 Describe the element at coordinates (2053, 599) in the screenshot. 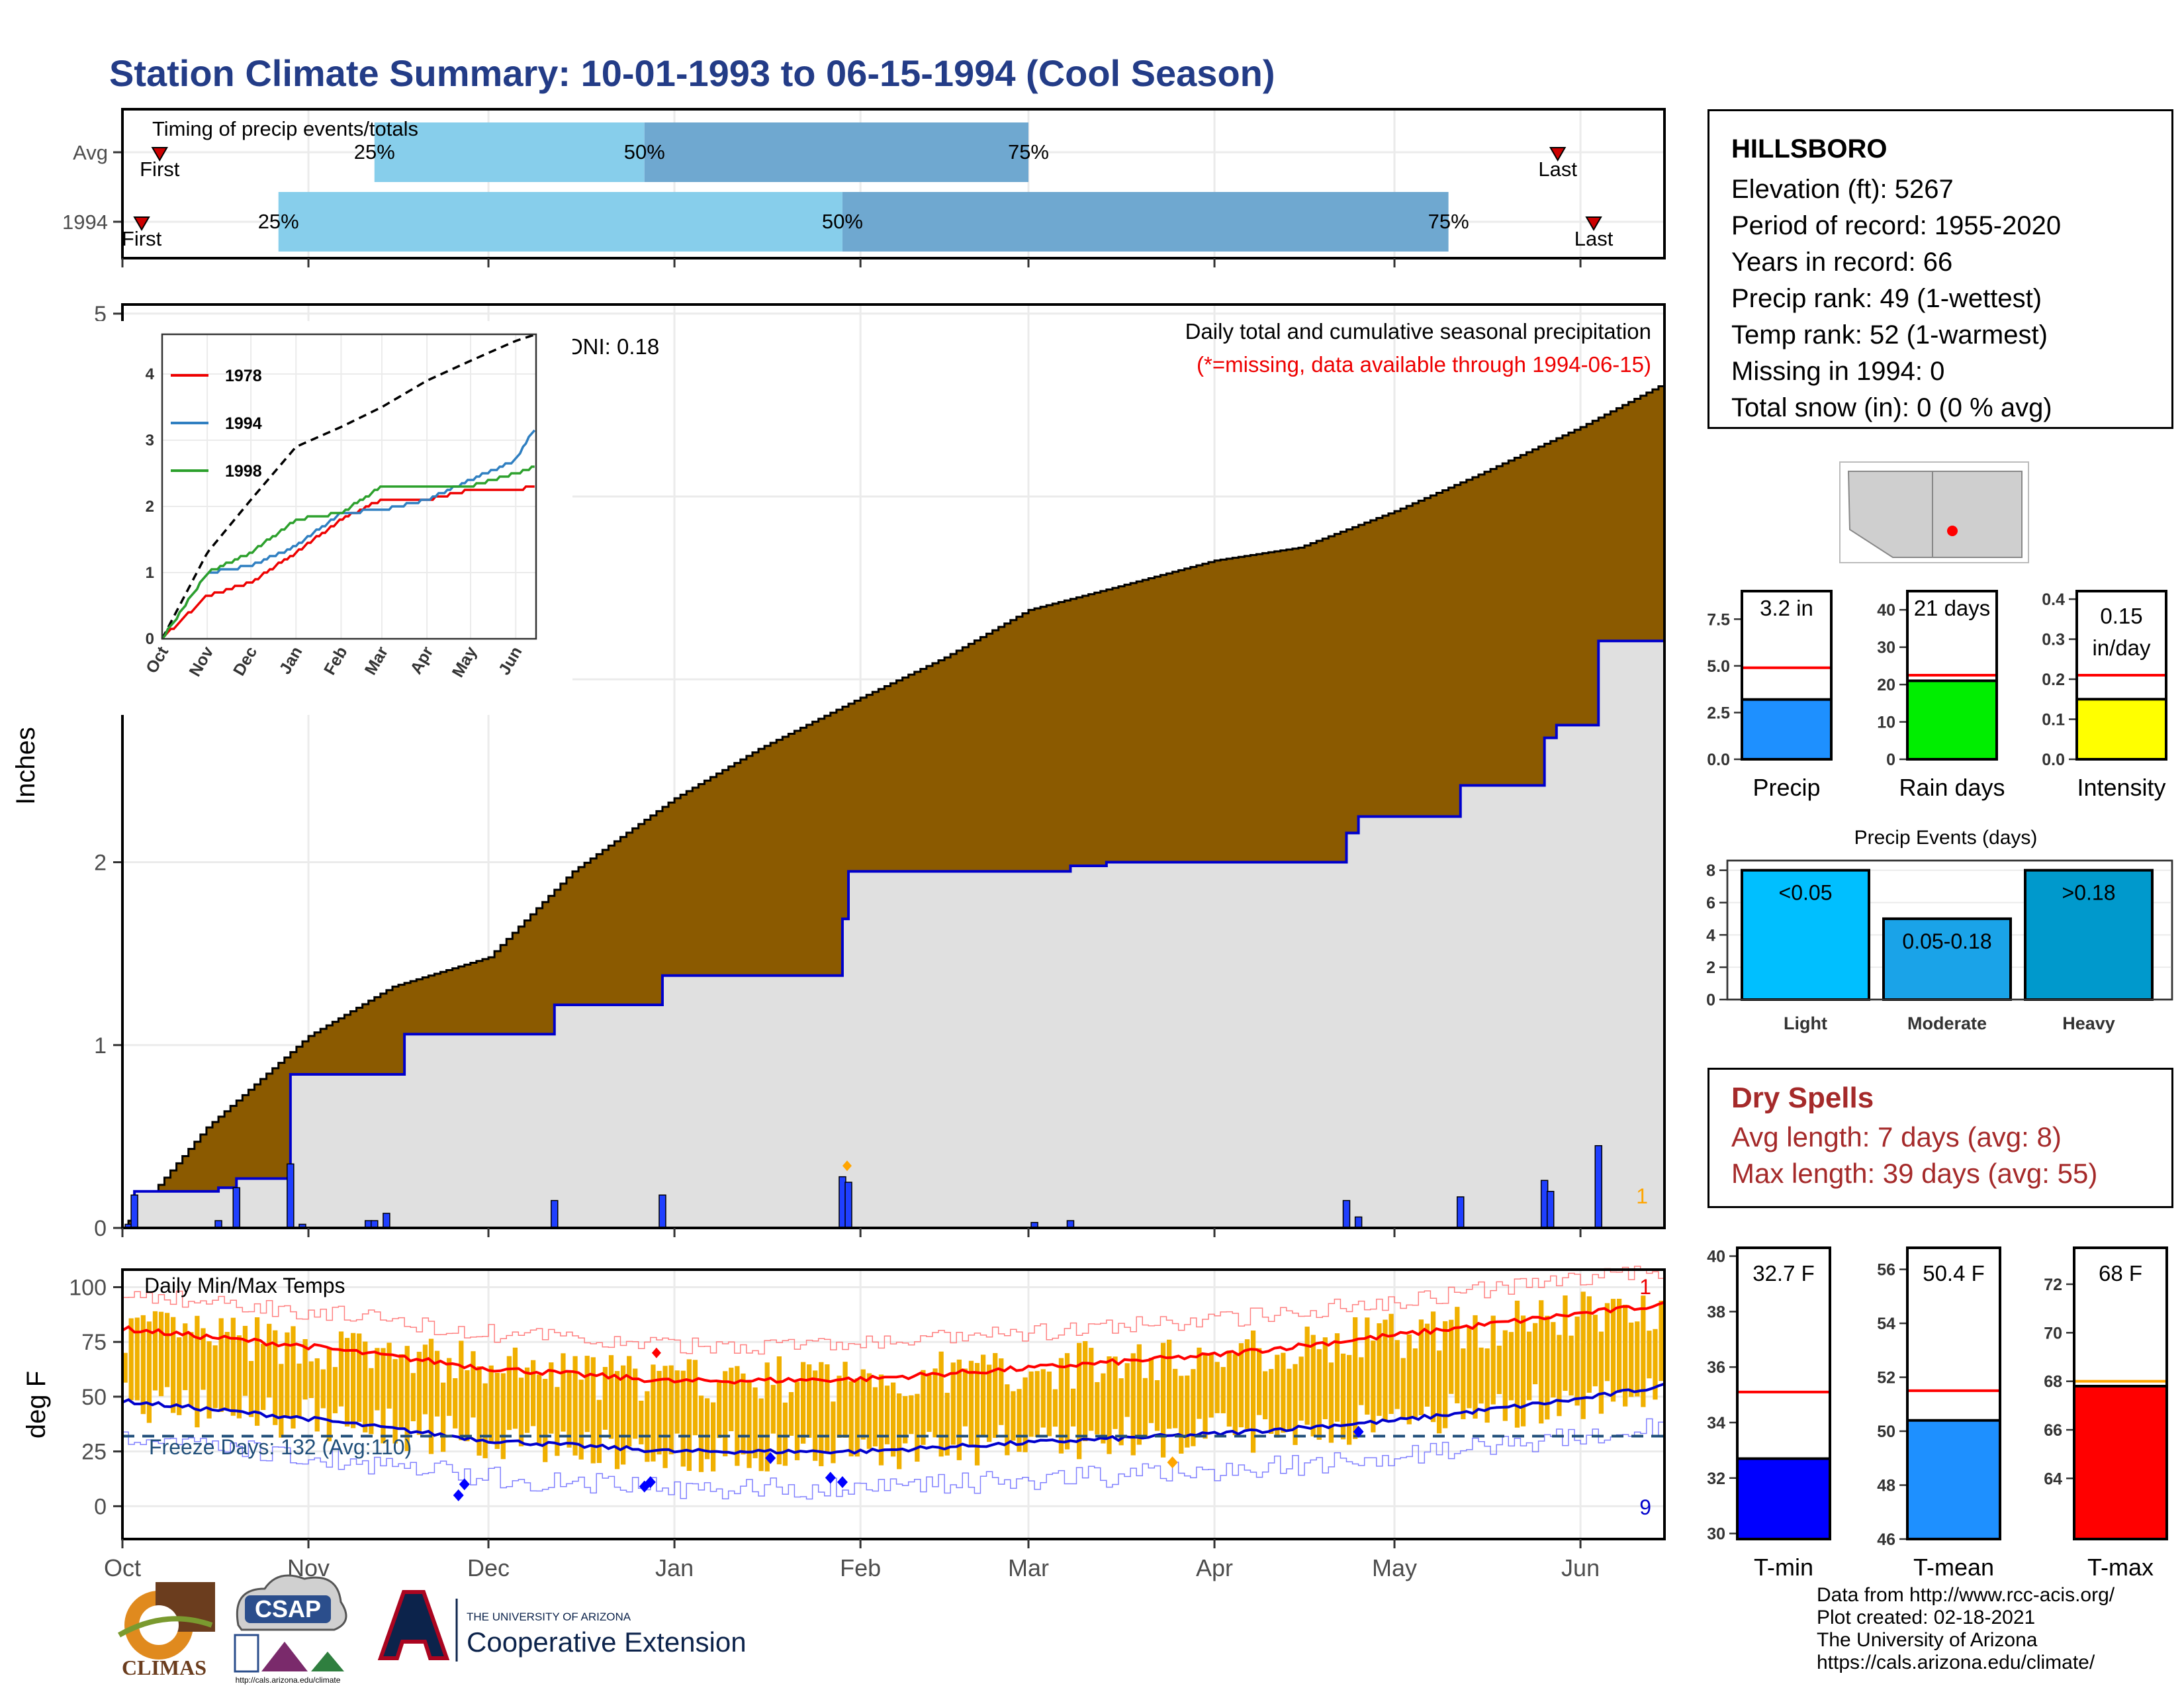

I see `stat-ytick-label: 0.4` at that location.